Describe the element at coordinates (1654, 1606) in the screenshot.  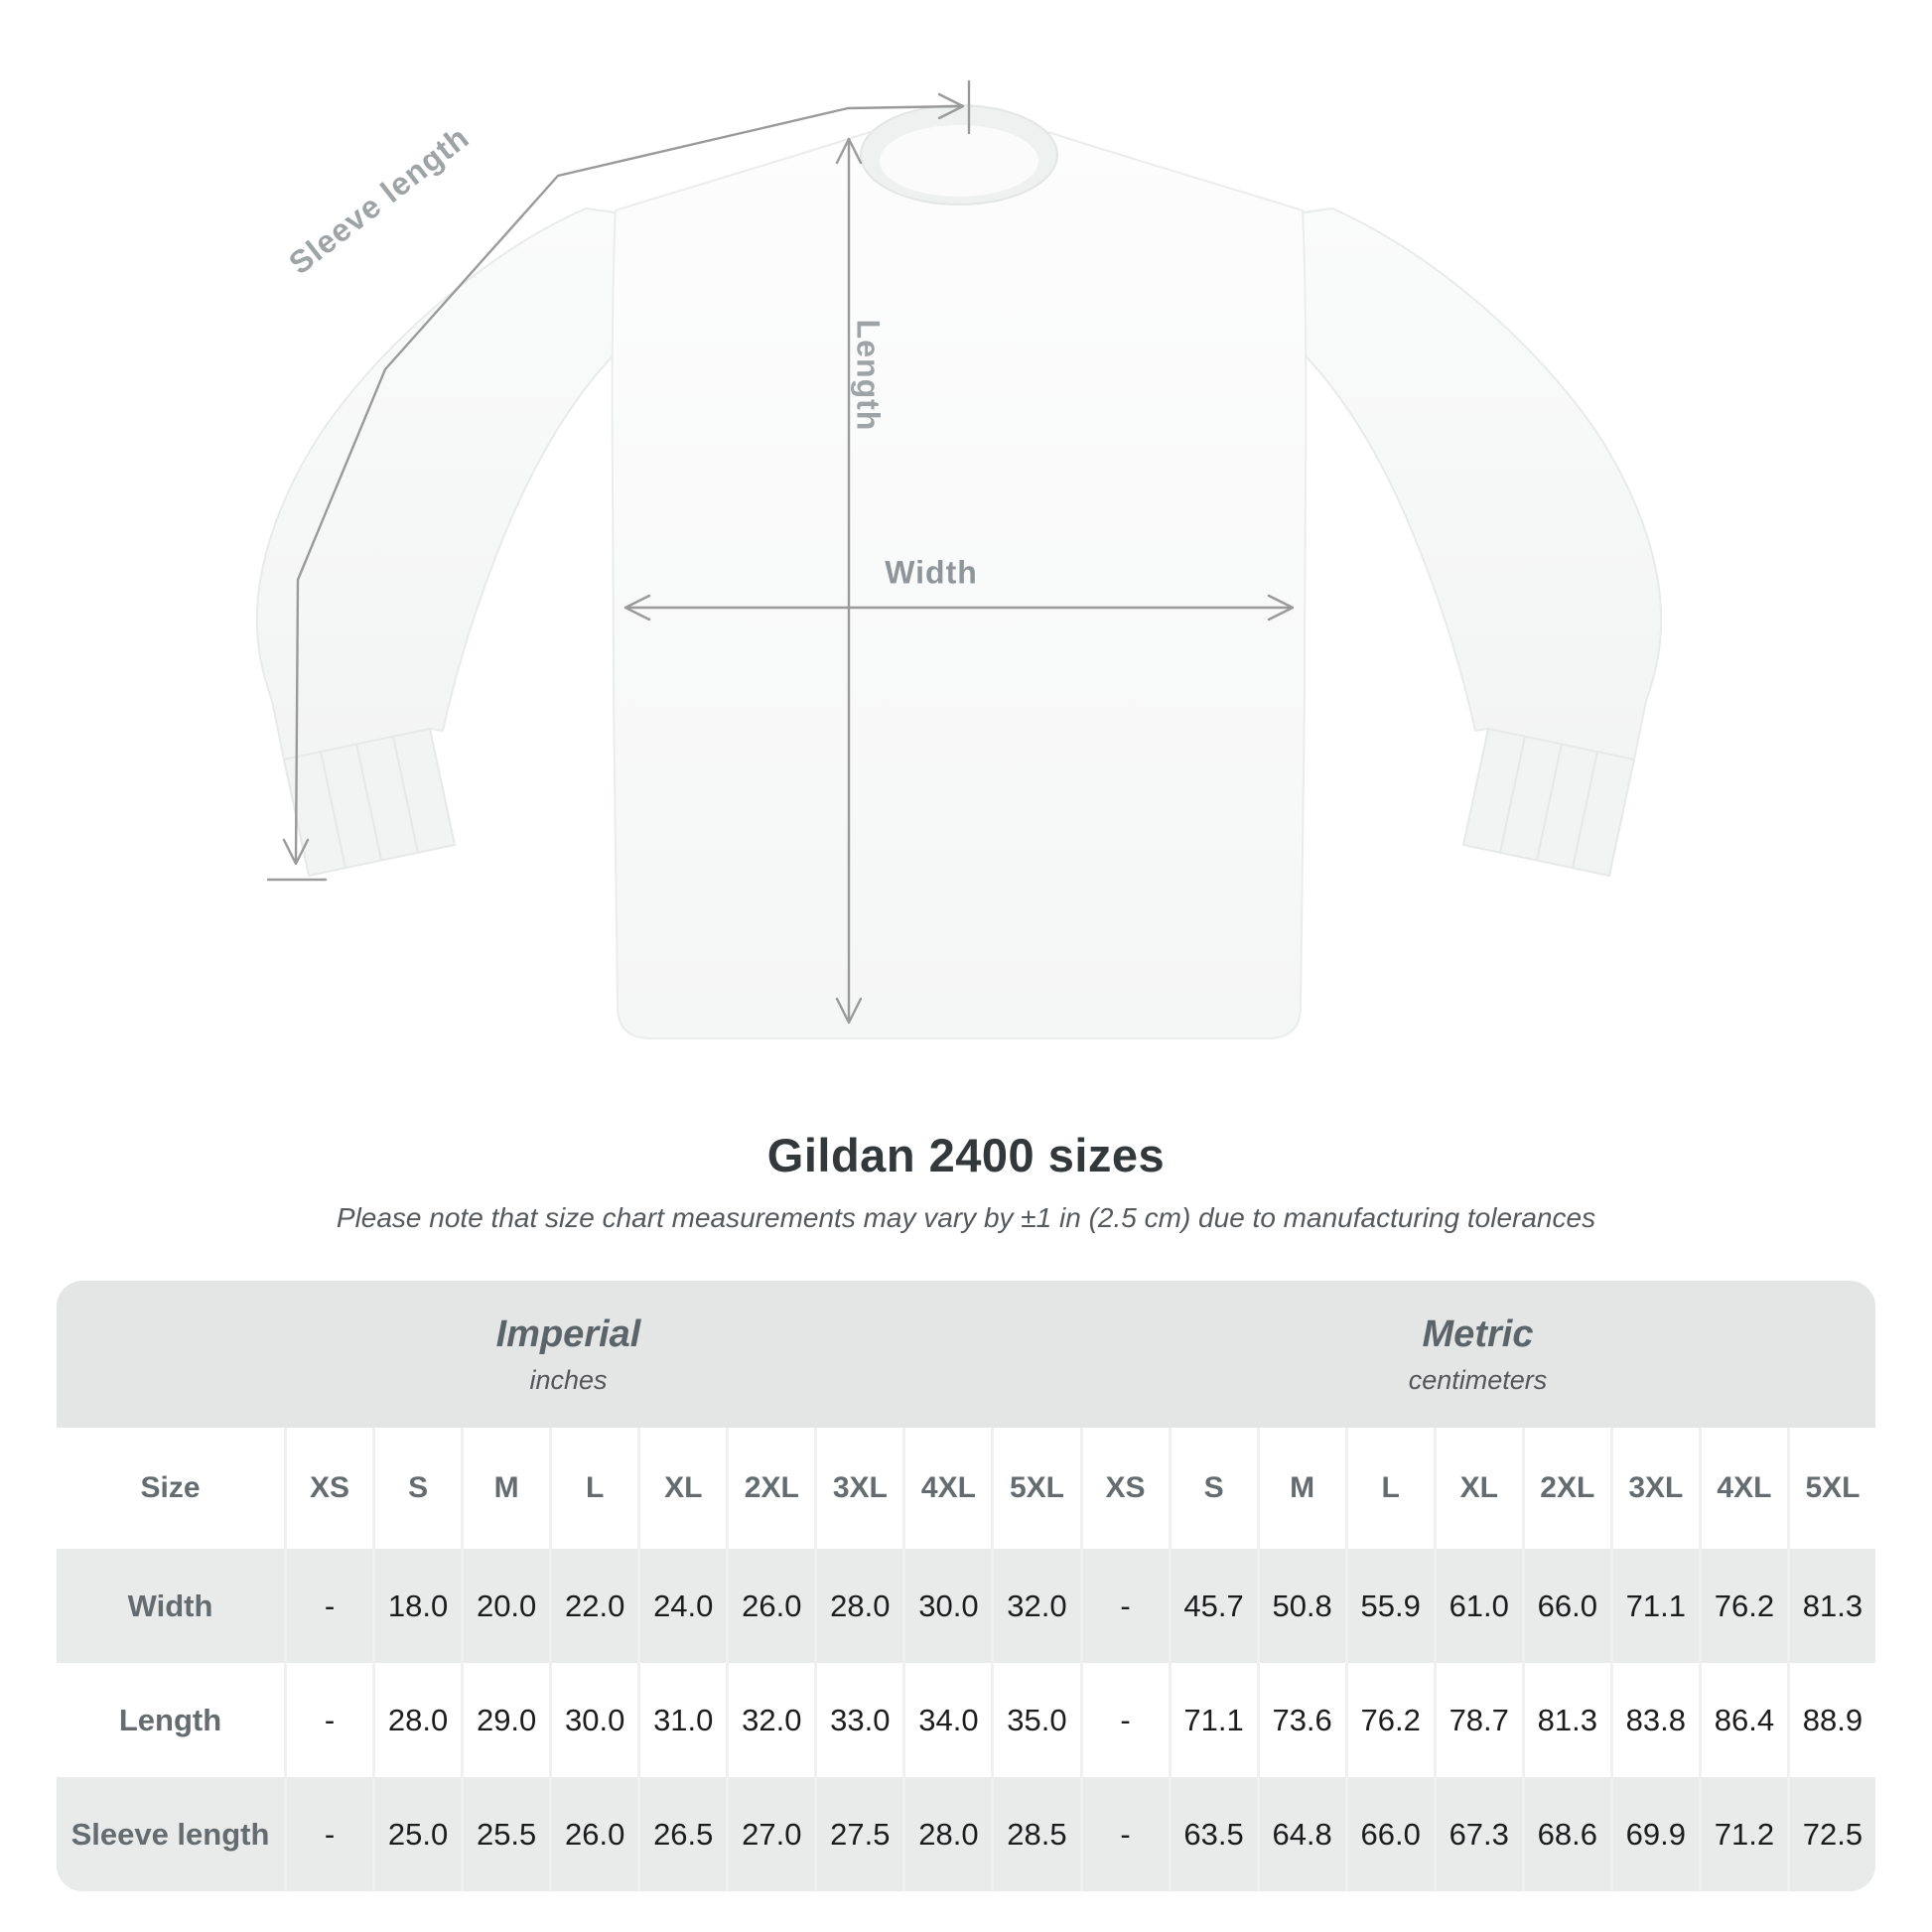
I see `value-cell-width-metric-3xl: 71.1` at that location.